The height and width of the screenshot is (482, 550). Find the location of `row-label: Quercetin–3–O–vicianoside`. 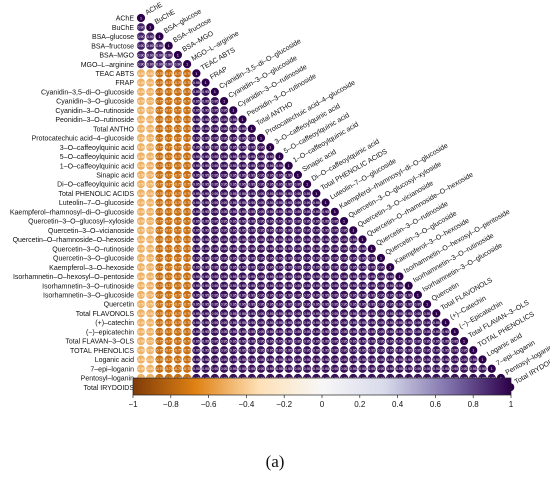

row-label: Quercetin–3–O–vicianoside is located at coordinates (91, 231).